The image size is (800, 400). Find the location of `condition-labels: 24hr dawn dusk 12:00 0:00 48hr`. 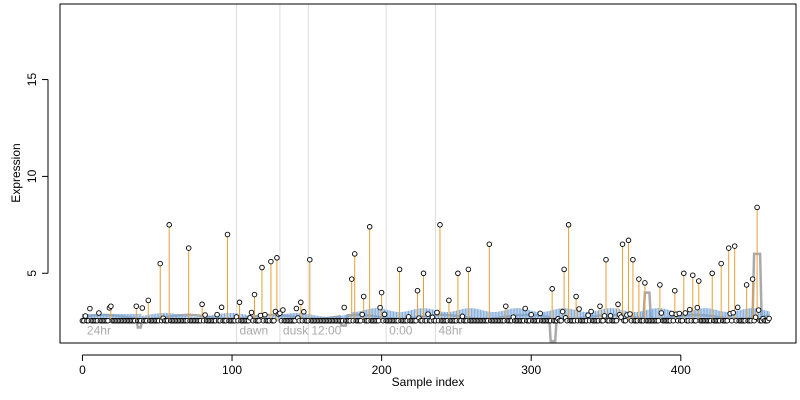

condition-labels: 24hr dawn dusk 12:00 0:00 48hr is located at coordinates (275, 330).